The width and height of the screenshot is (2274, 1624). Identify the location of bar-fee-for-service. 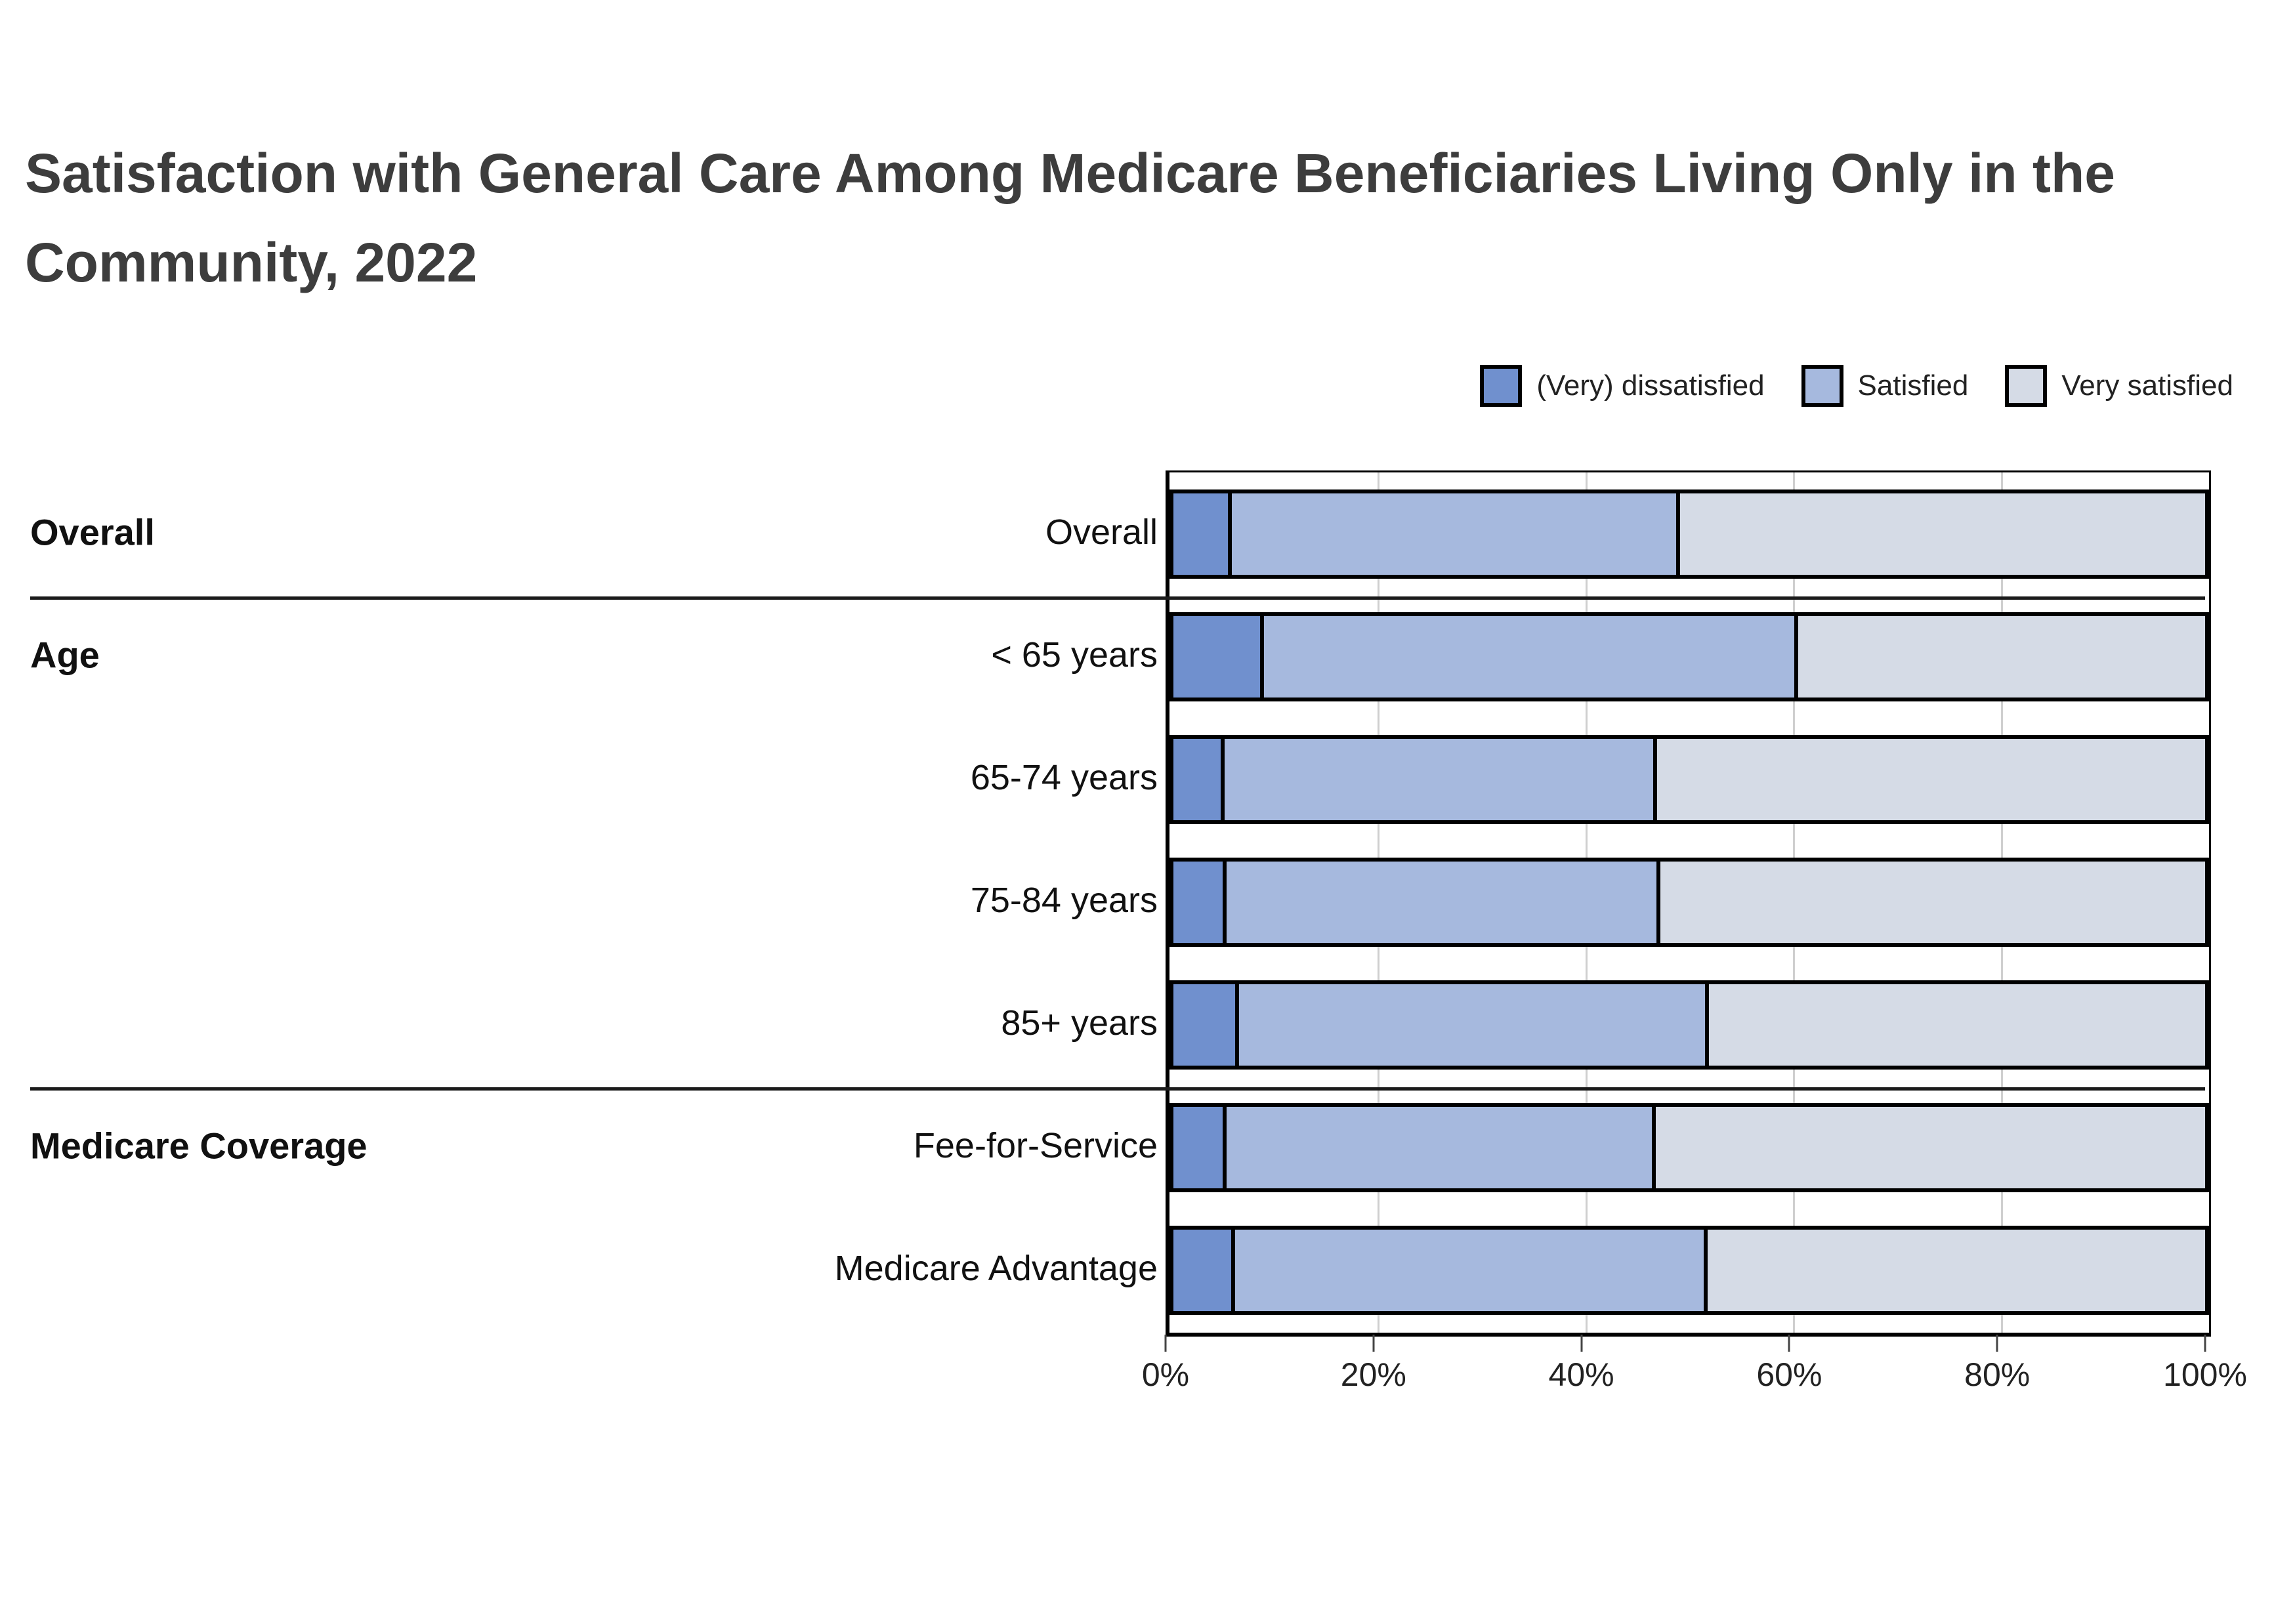
(1689, 1147).